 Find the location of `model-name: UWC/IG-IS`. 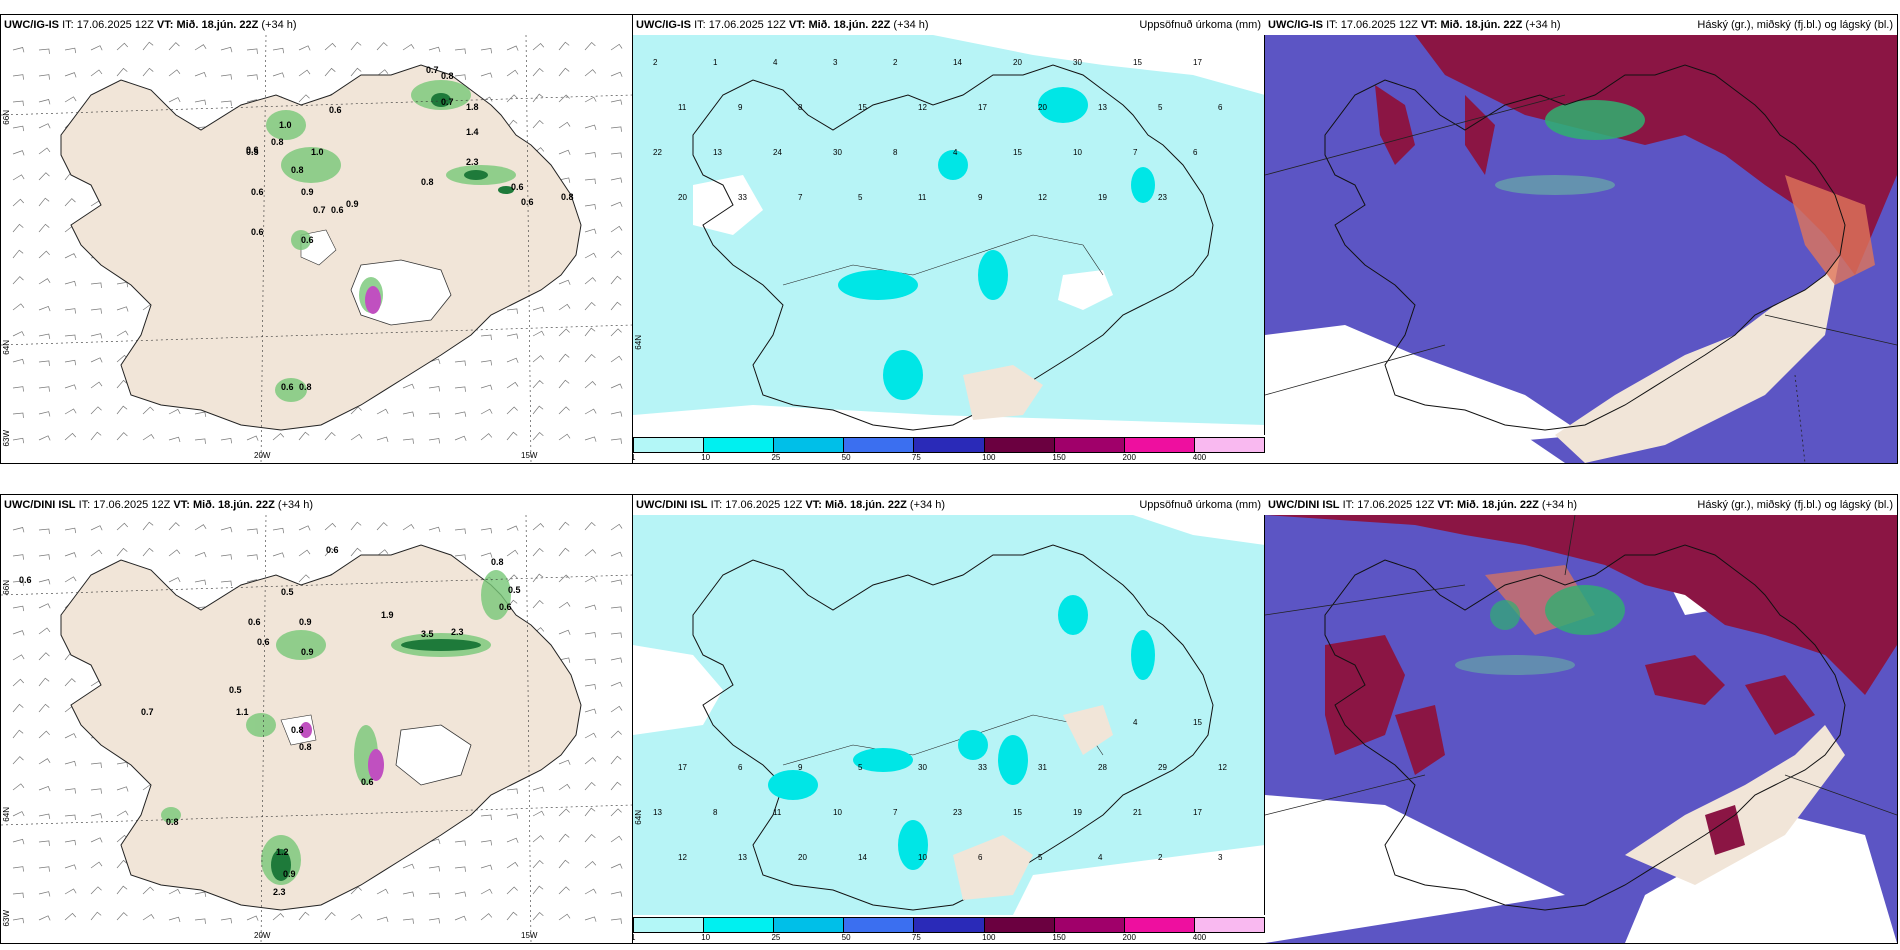

model-name: UWC/IG-IS is located at coordinates (1295, 25).